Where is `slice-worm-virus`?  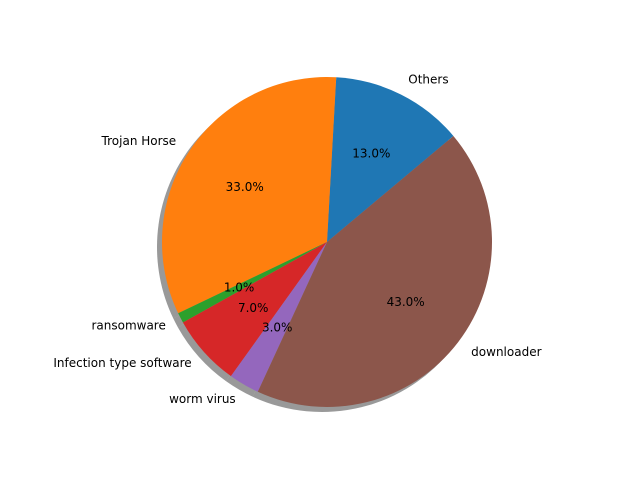 slice-worm-virus is located at coordinates (278, 317).